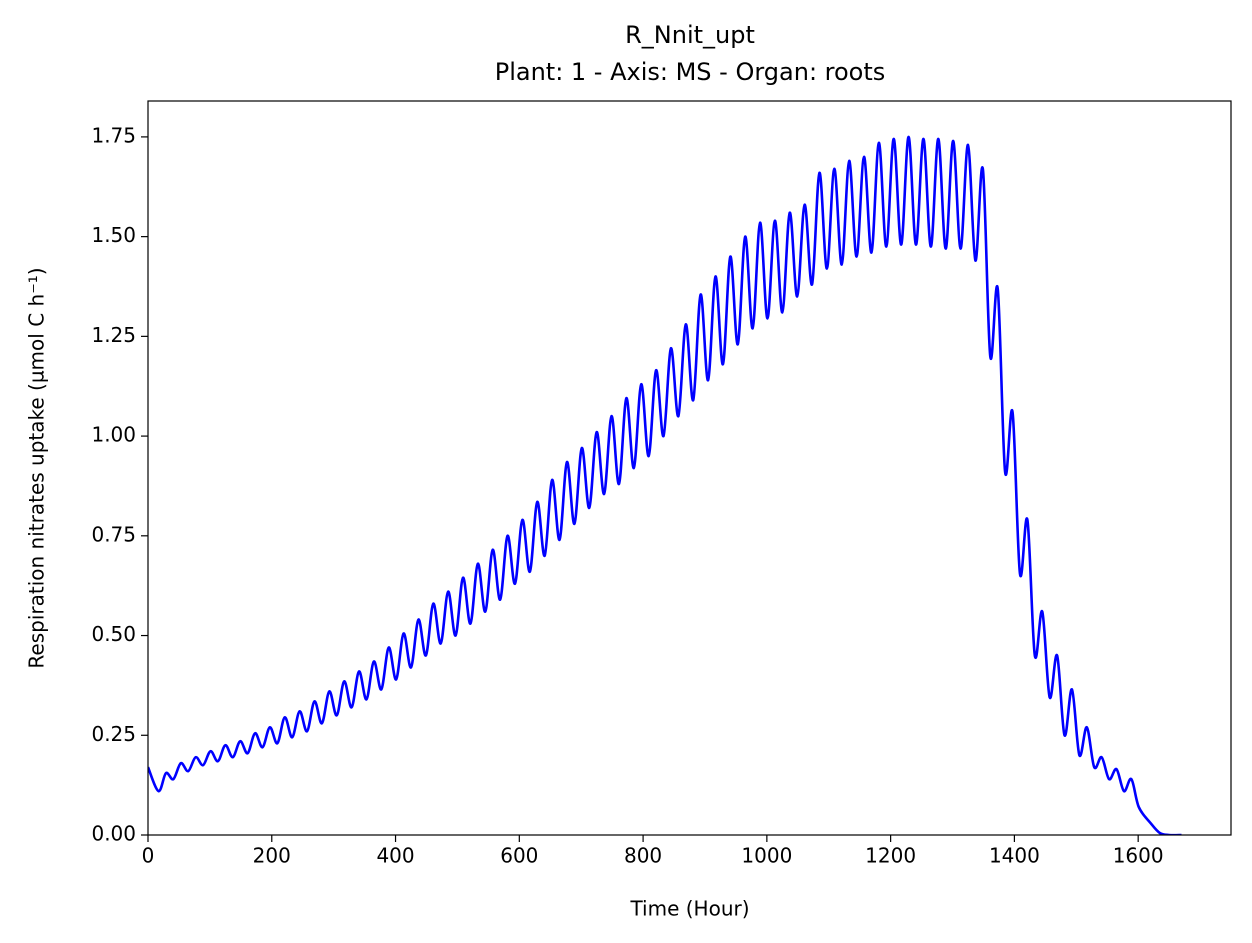 The image size is (1252, 943). Describe the element at coordinates (890, 856) in the screenshot. I see `x-tick-label: 1200` at that location.